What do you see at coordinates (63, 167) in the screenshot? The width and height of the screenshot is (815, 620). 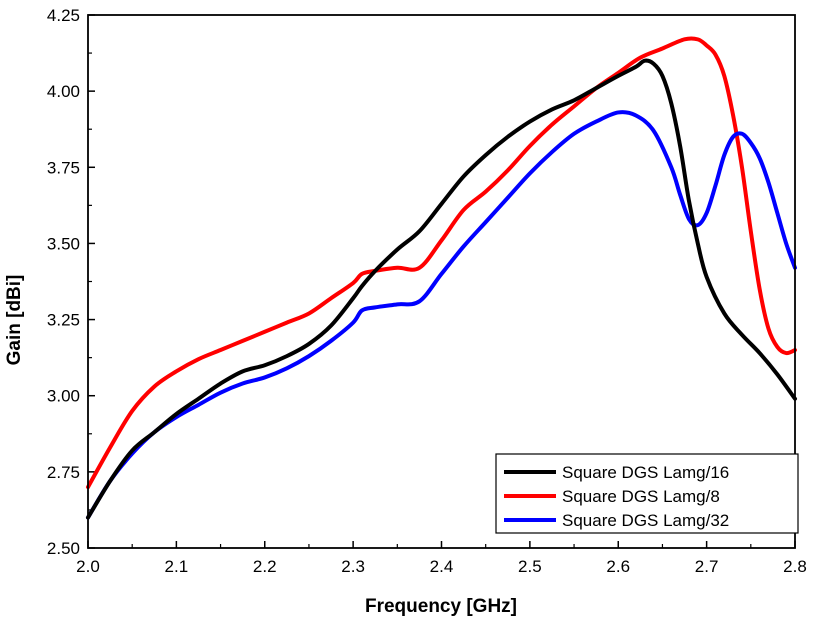 I see `y-tick-label: 3.75` at bounding box center [63, 167].